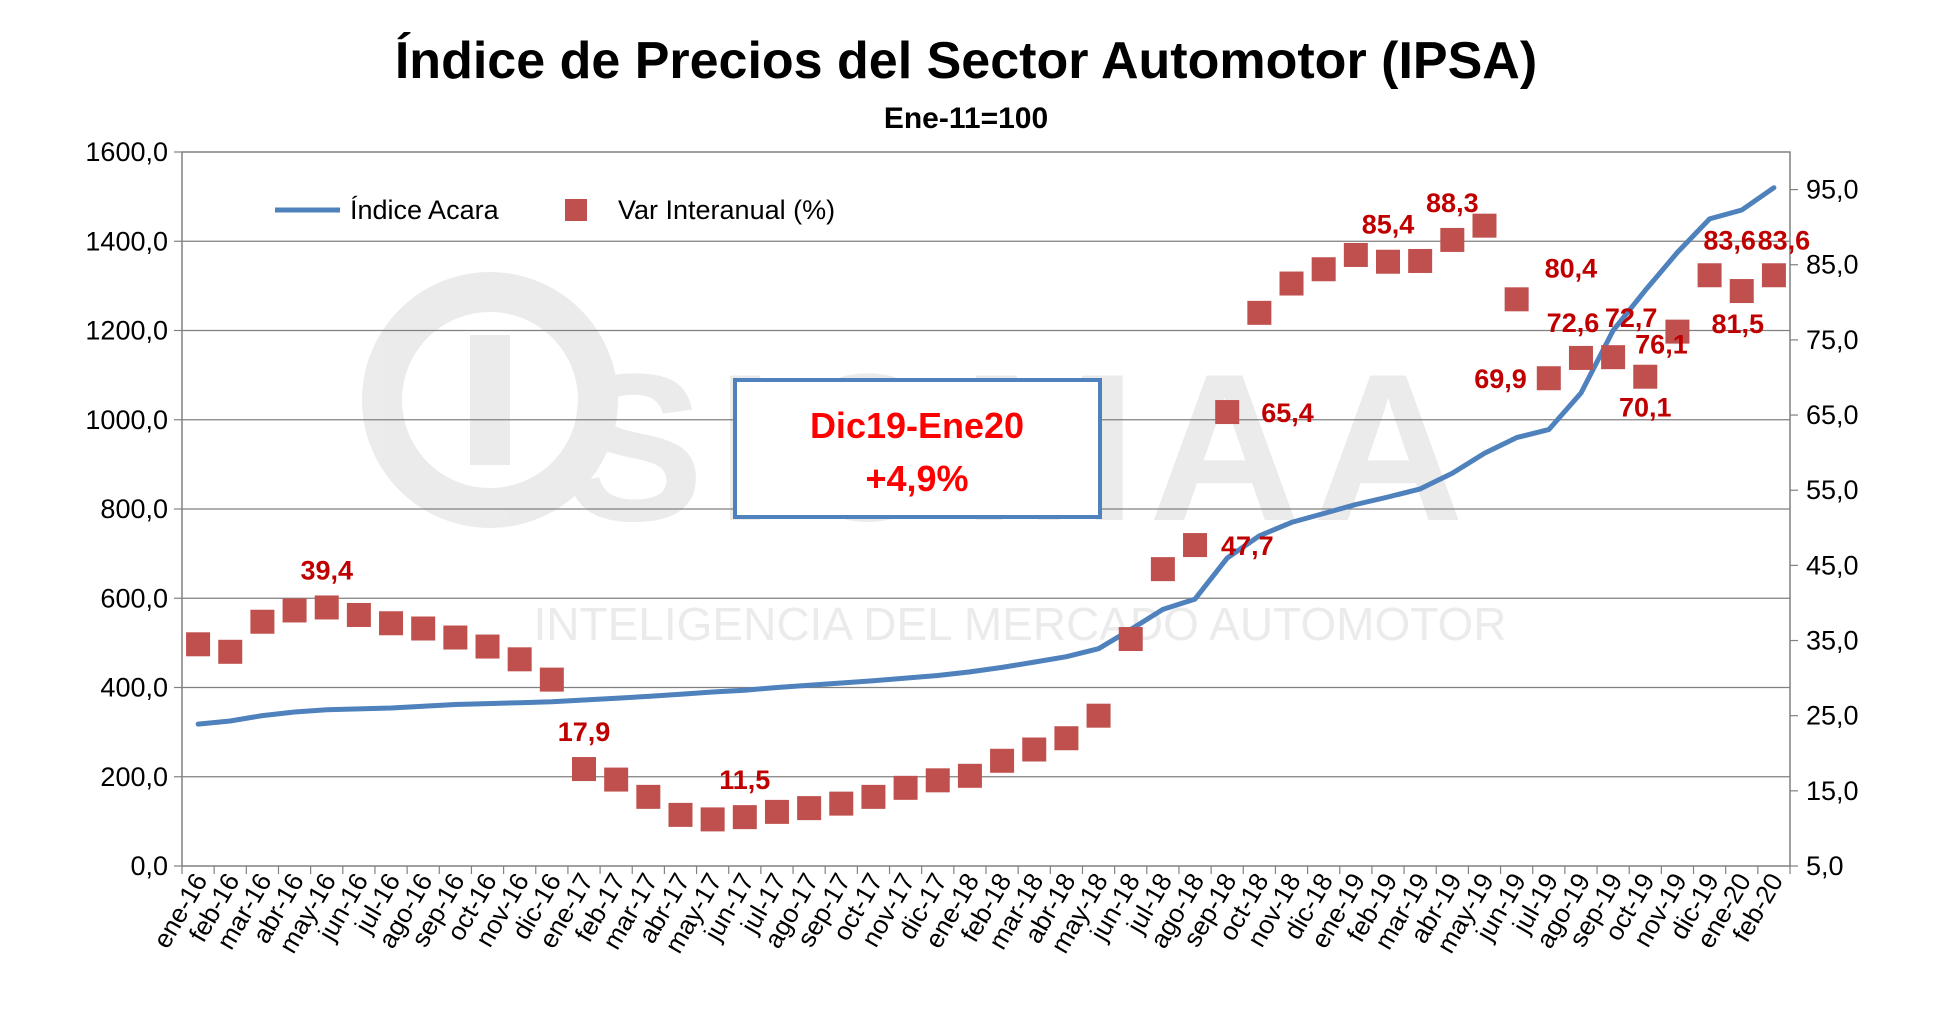 The height and width of the screenshot is (1018, 1938). Describe the element at coordinates (966, 118) in the screenshot. I see `chart-subtitle: Ene-11=100` at that location.